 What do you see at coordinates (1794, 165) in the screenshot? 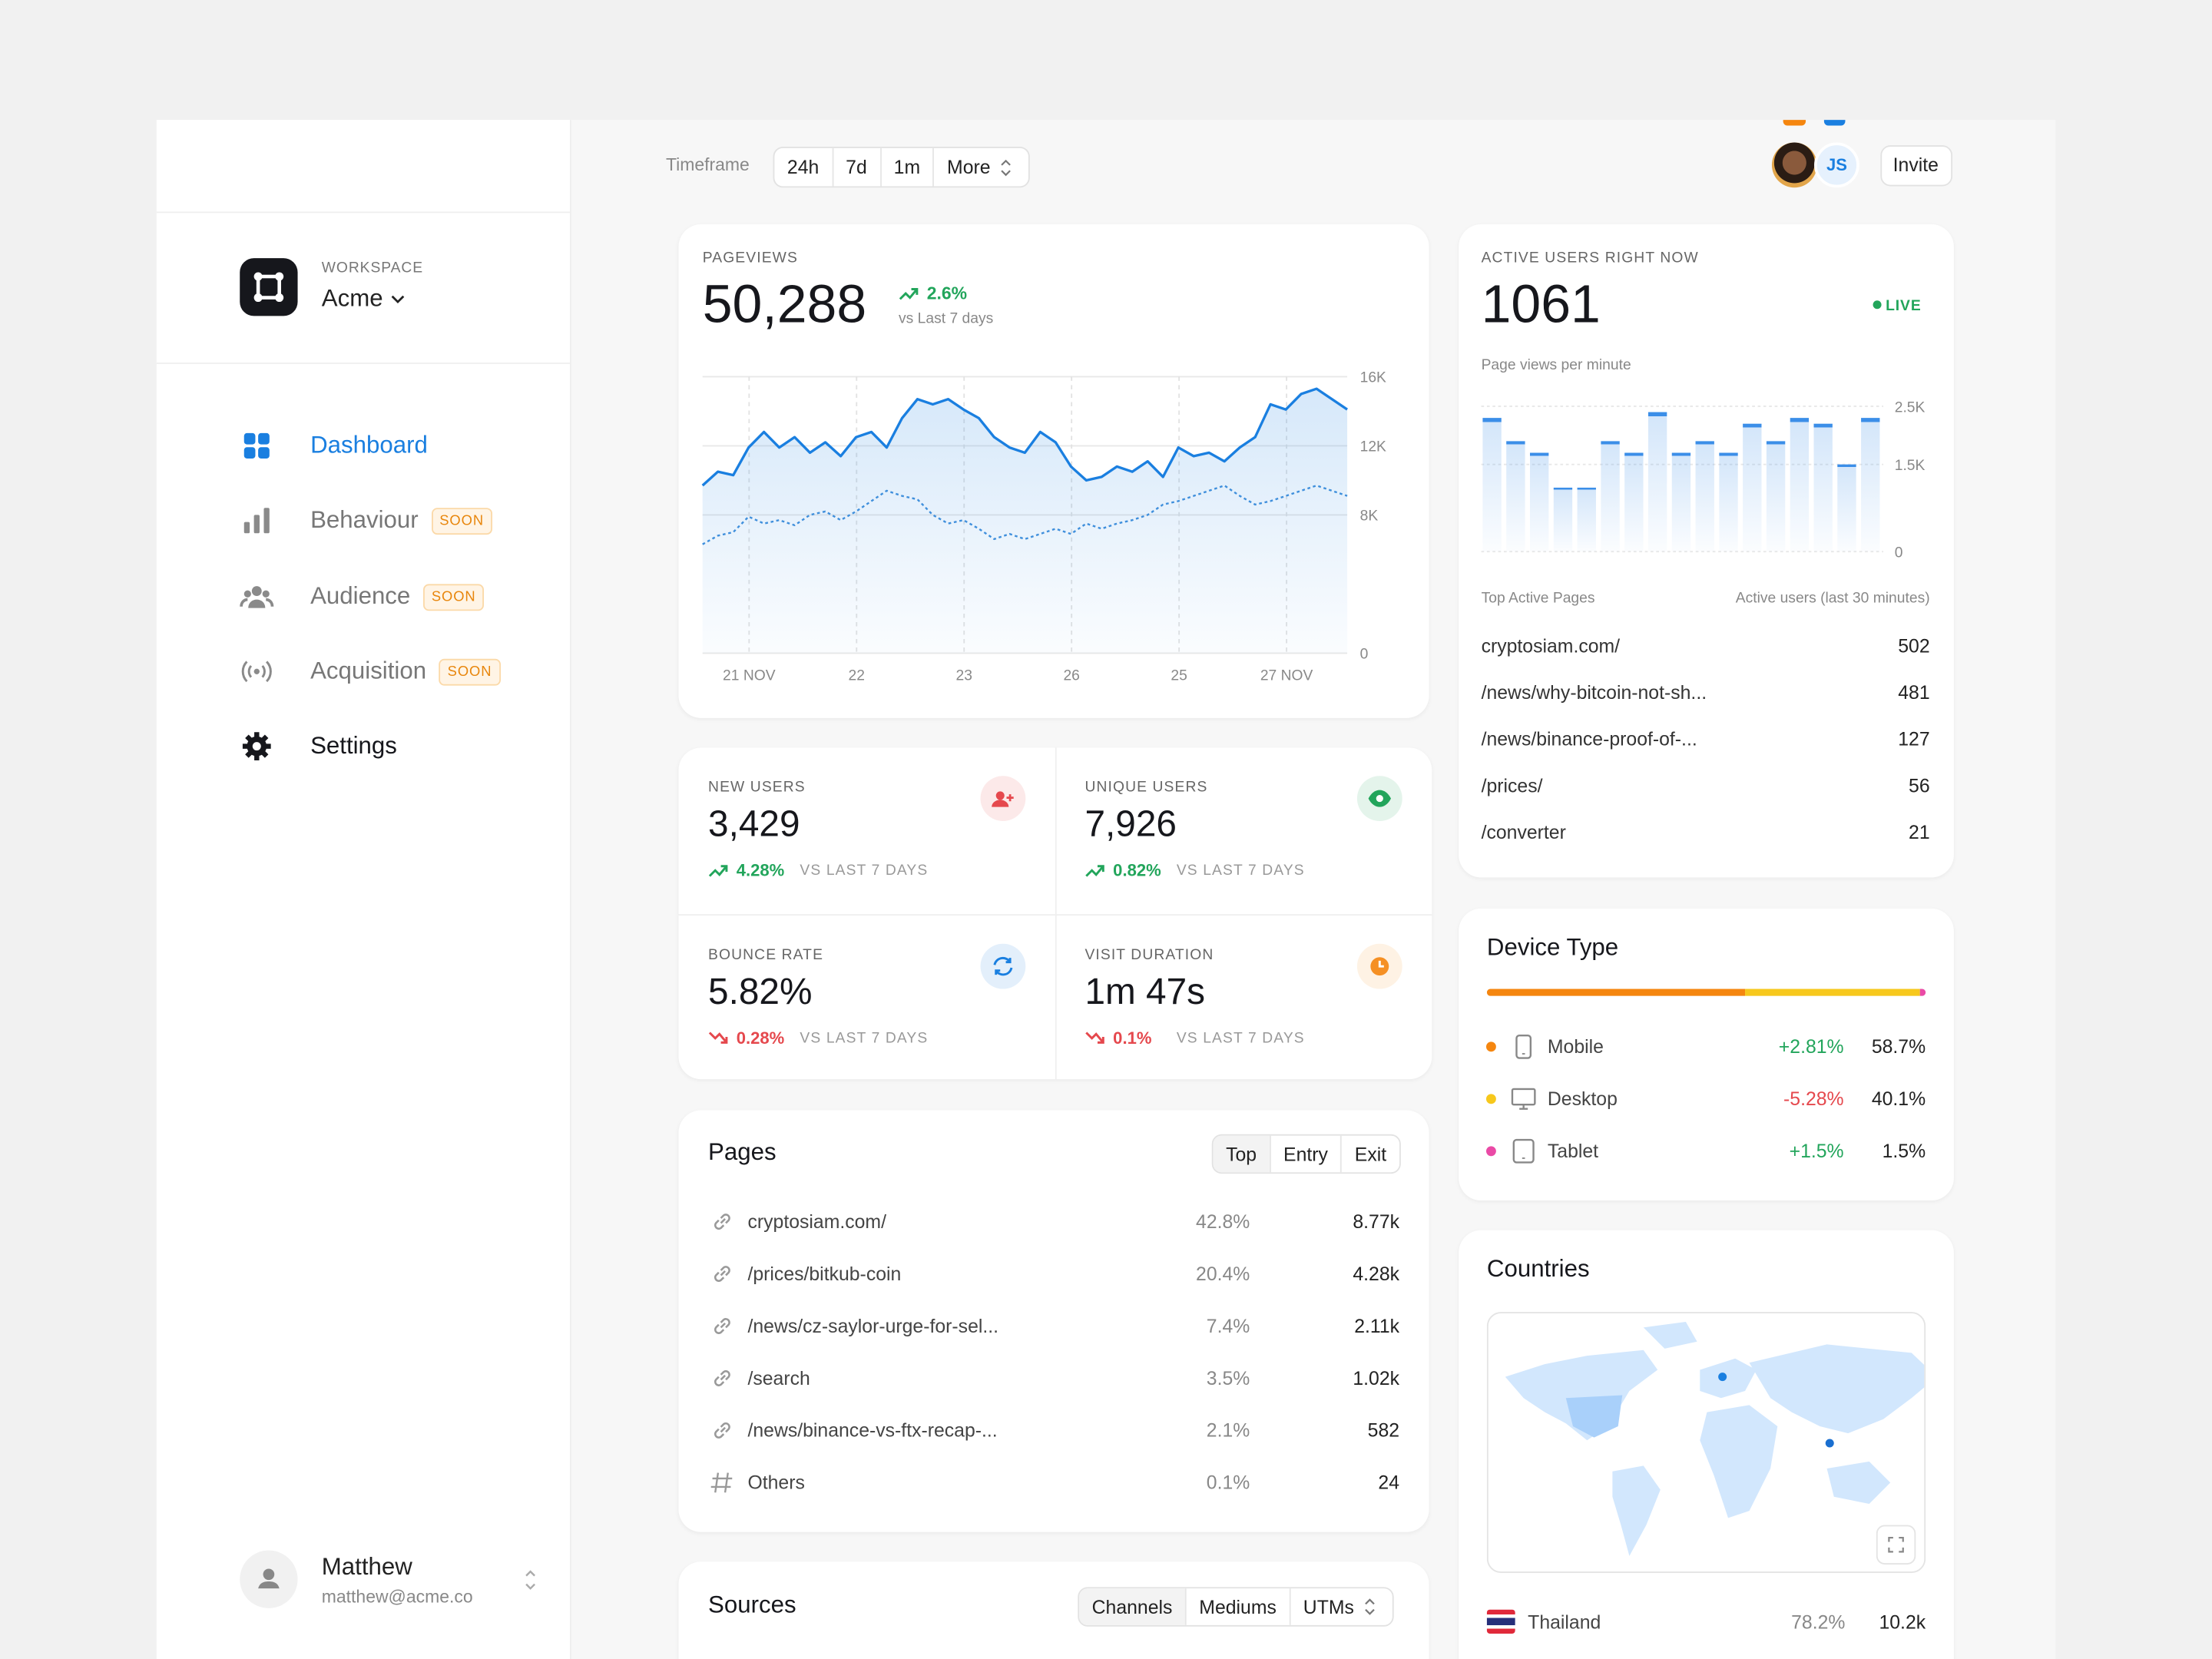
I see `user-avatar` at bounding box center [1794, 165].